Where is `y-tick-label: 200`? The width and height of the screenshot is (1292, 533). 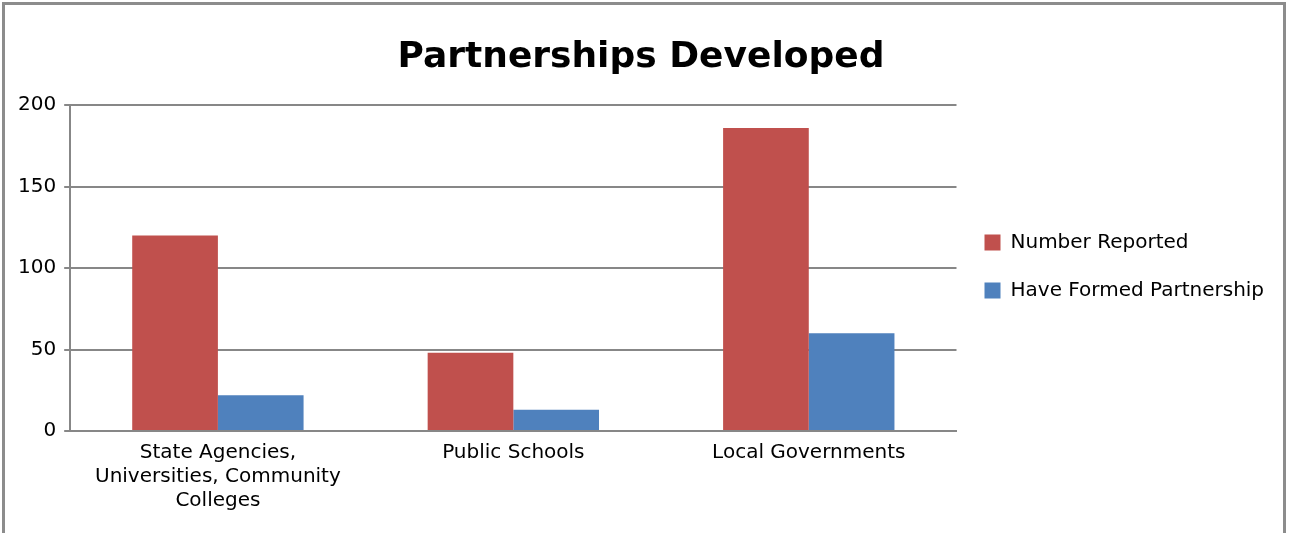
y-tick-label: 200 is located at coordinates (37, 103).